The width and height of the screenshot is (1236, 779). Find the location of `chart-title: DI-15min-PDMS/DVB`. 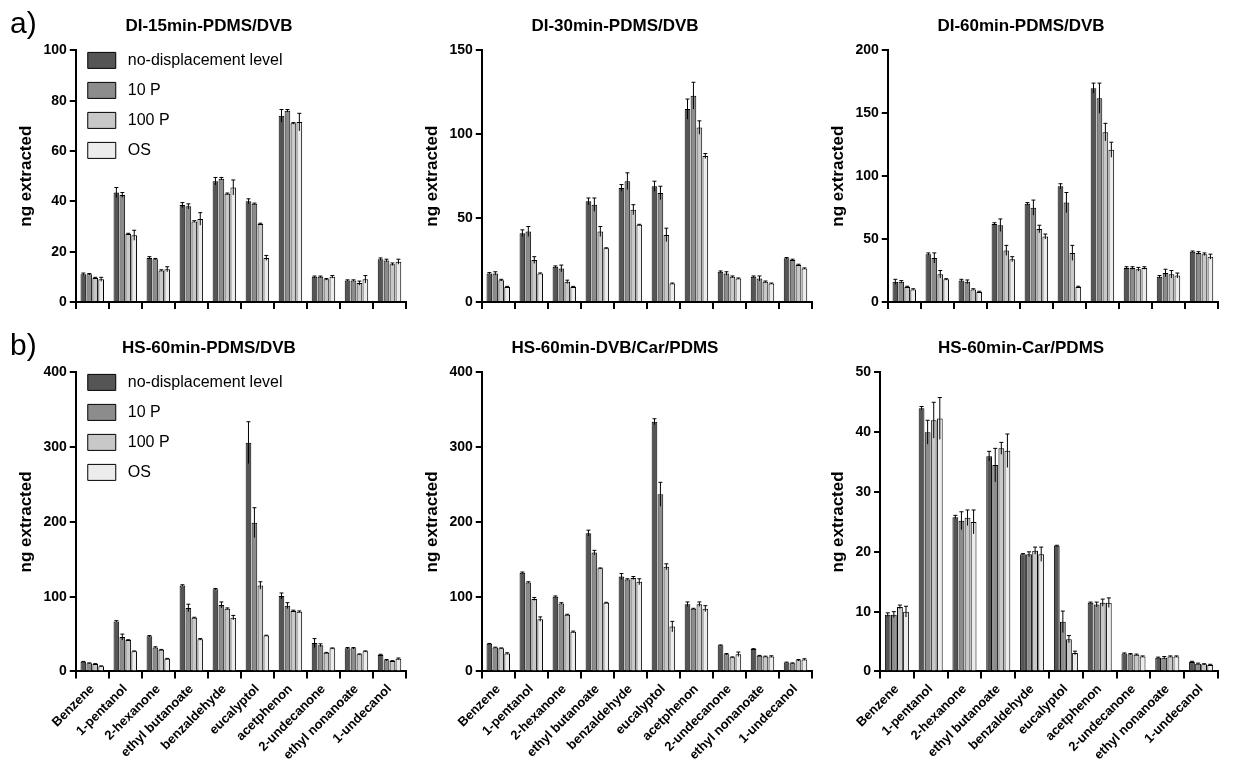

chart-title: DI-15min-PDMS/DVB is located at coordinates (209, 25).